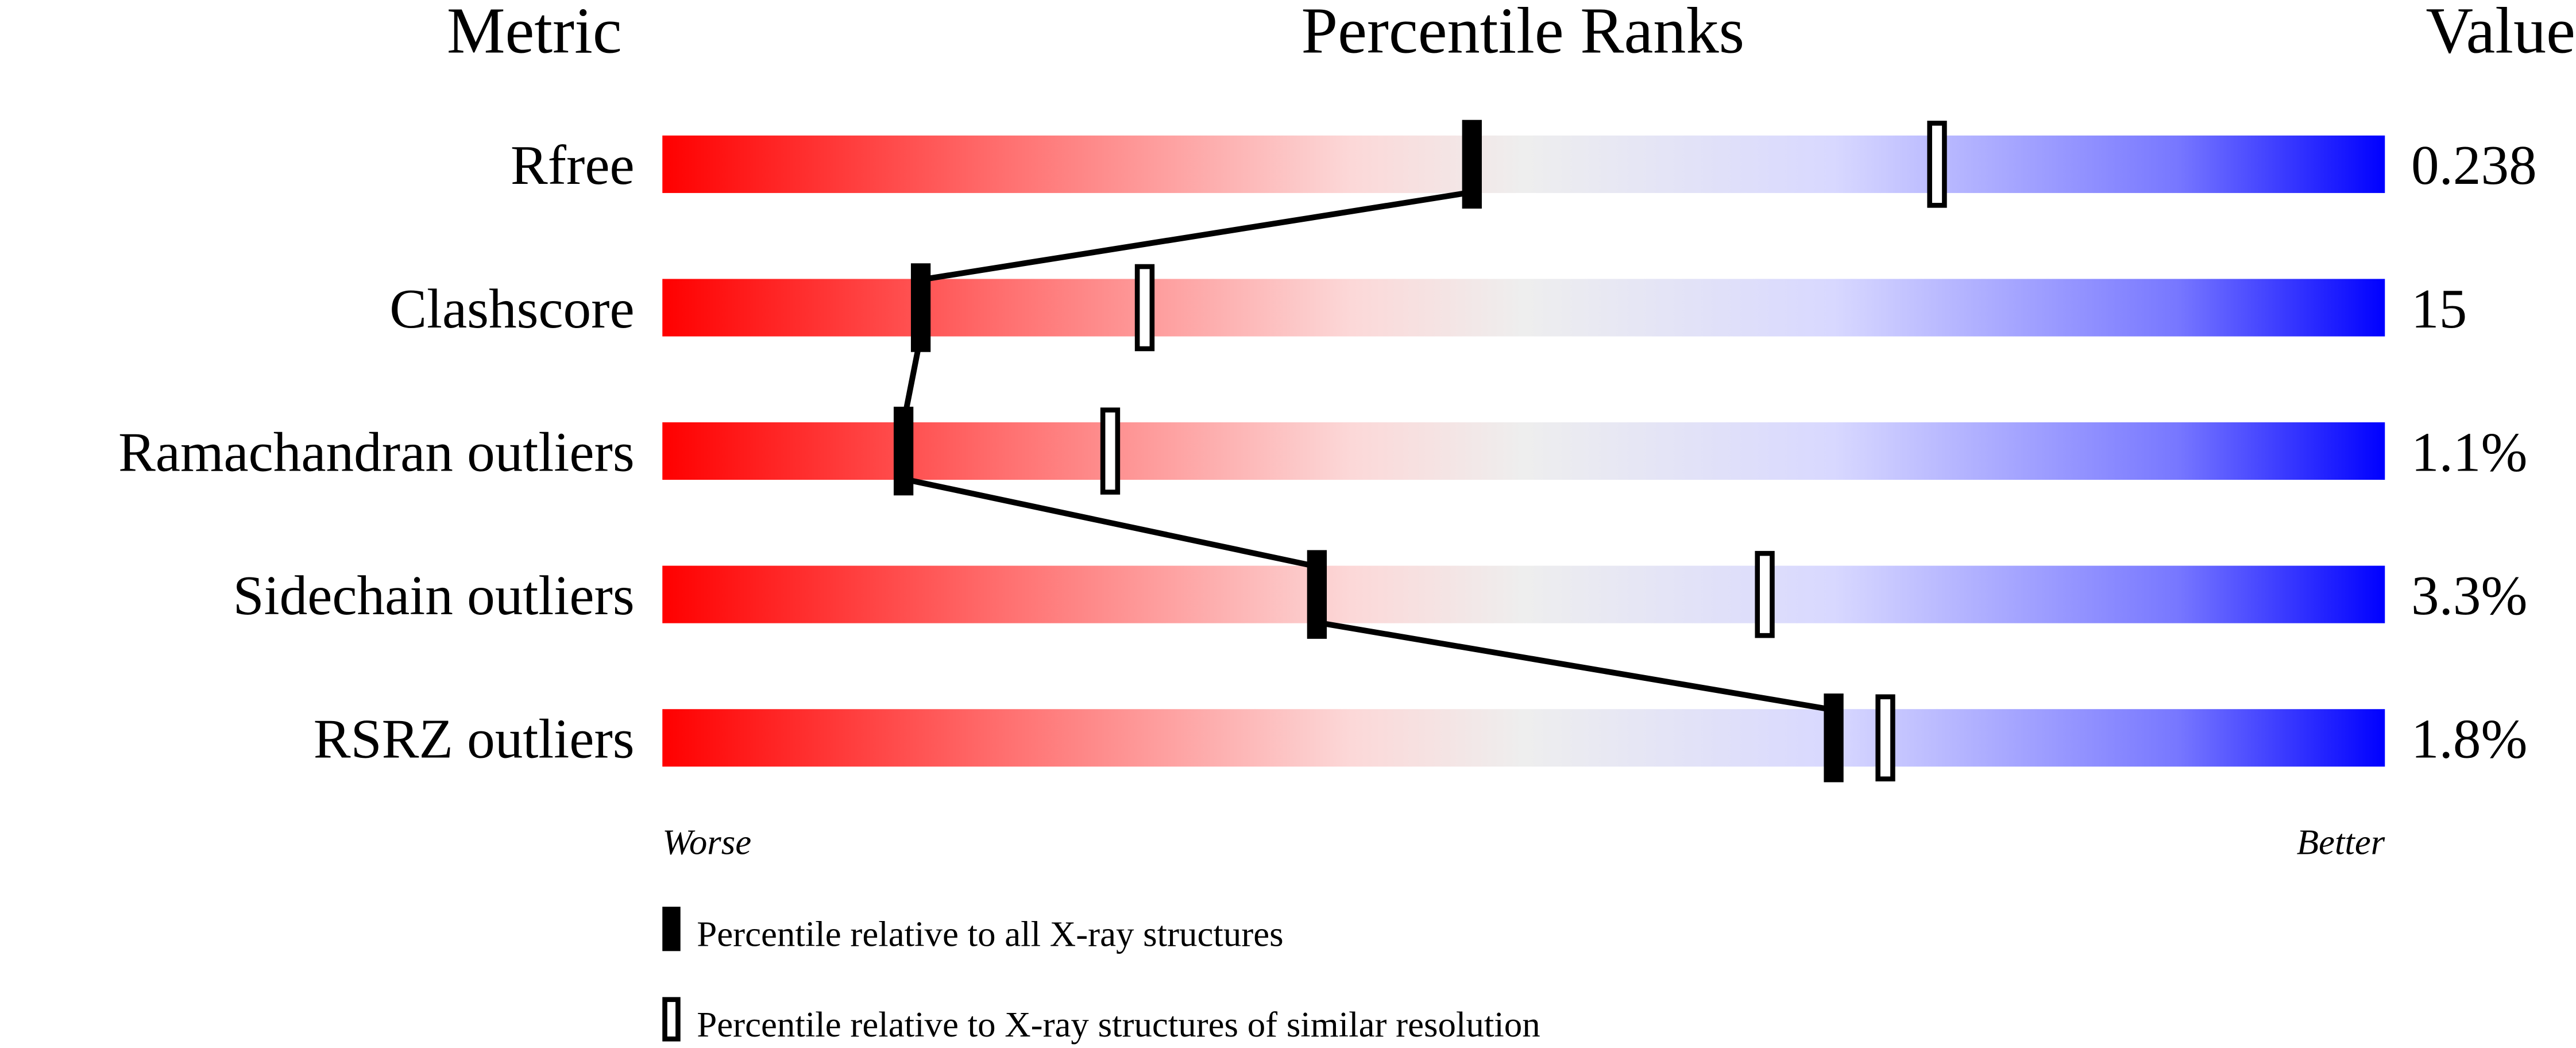 The image size is (2576, 1048). What do you see at coordinates (474, 739) in the screenshot?
I see `metric-label: RSRZ outliers` at bounding box center [474, 739].